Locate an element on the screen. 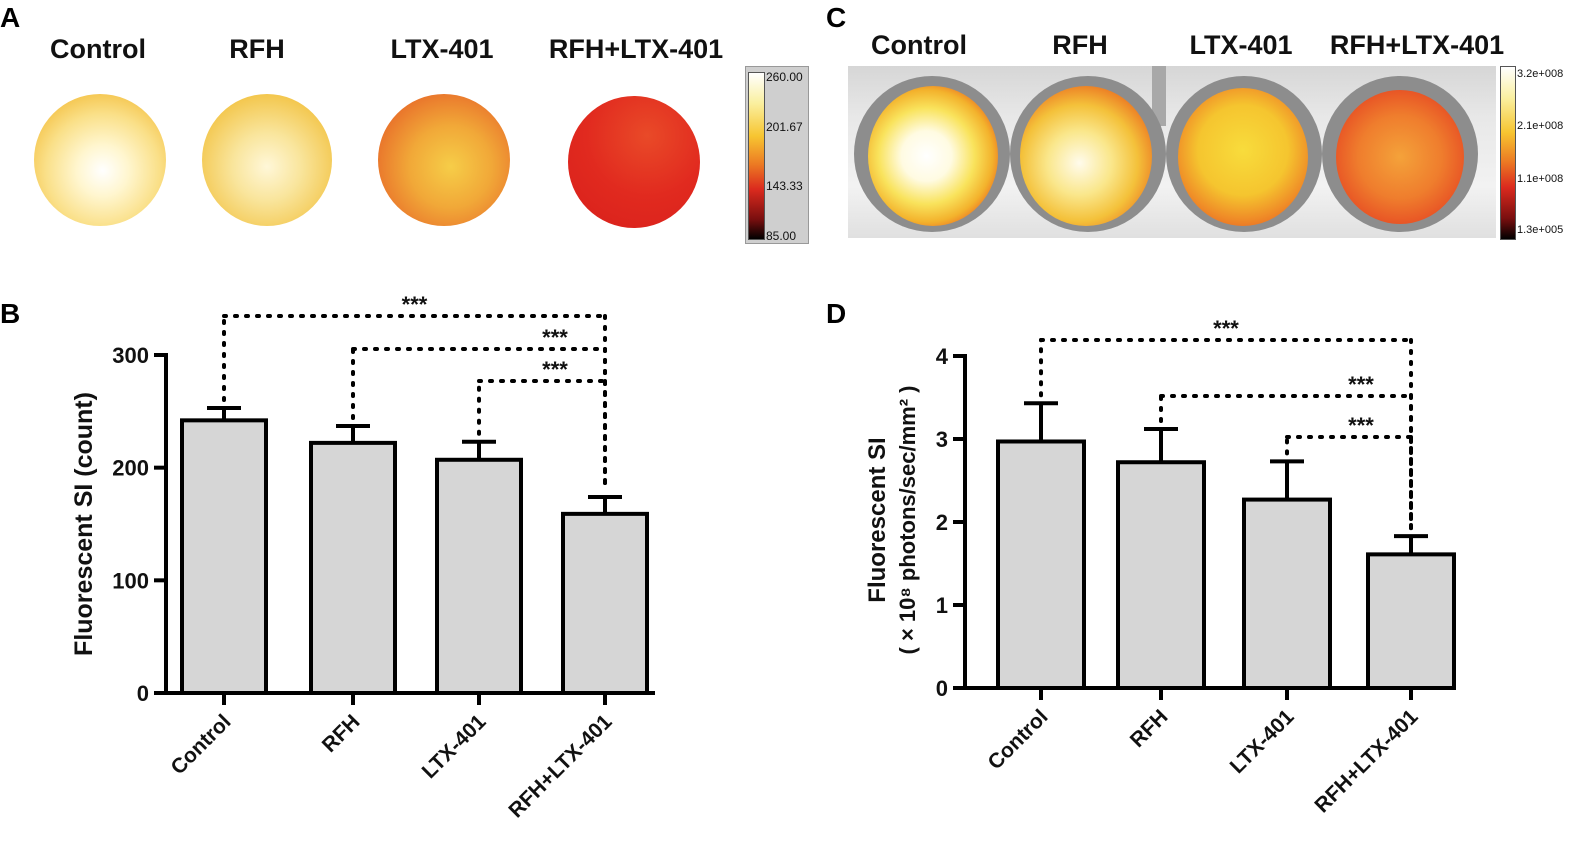  chart-b-xtick-label-3: RFH+LTX-401 is located at coordinates (560, 766).